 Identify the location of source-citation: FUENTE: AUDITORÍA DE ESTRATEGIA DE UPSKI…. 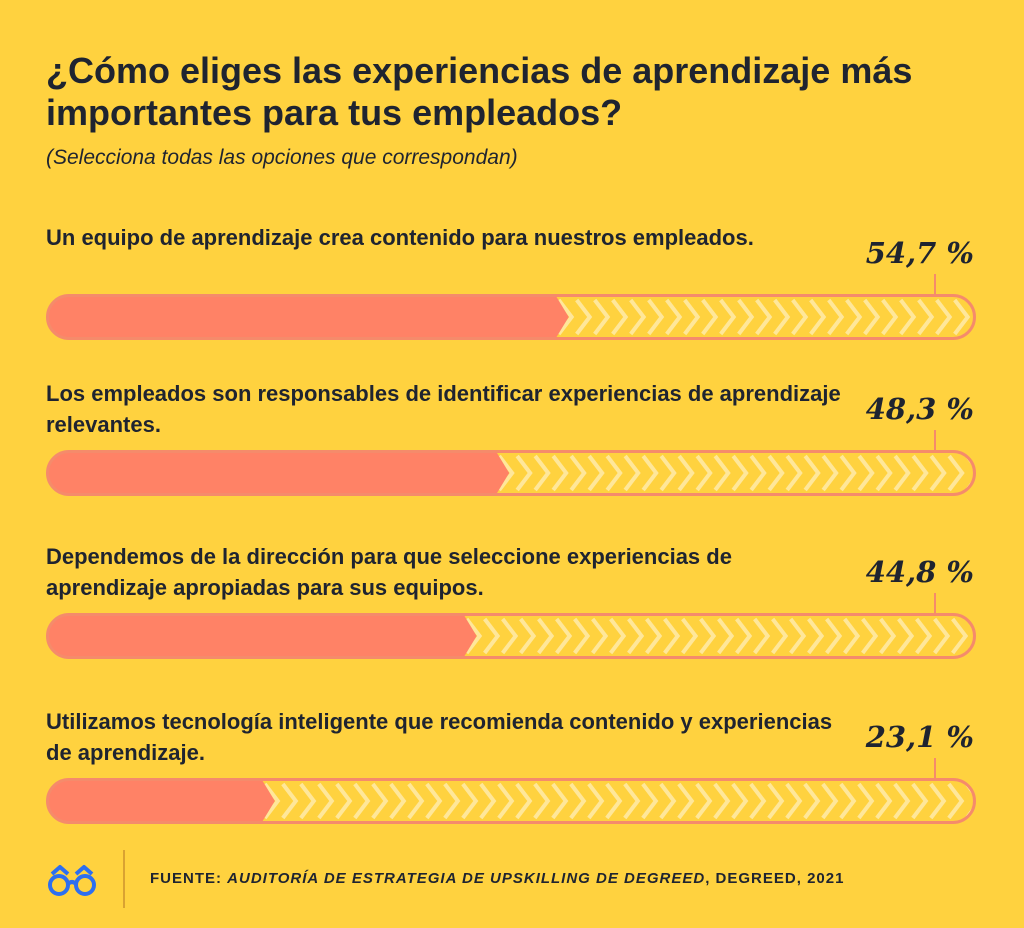
(497, 878).